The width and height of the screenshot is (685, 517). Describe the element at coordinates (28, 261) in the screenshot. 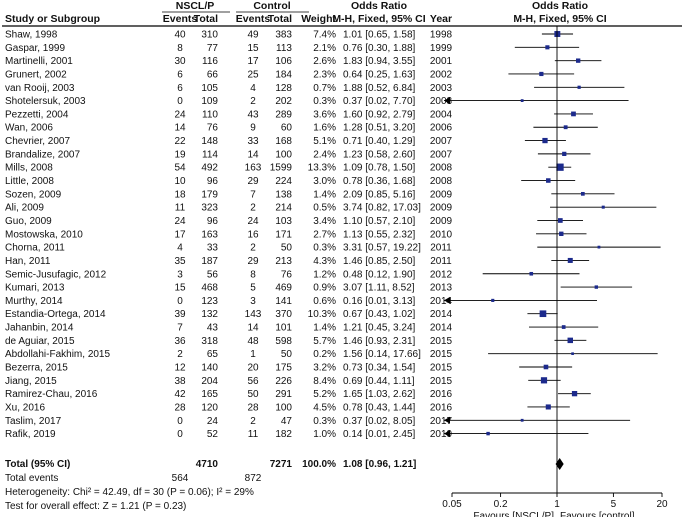

I see `study-name: Han, 2011` at that location.